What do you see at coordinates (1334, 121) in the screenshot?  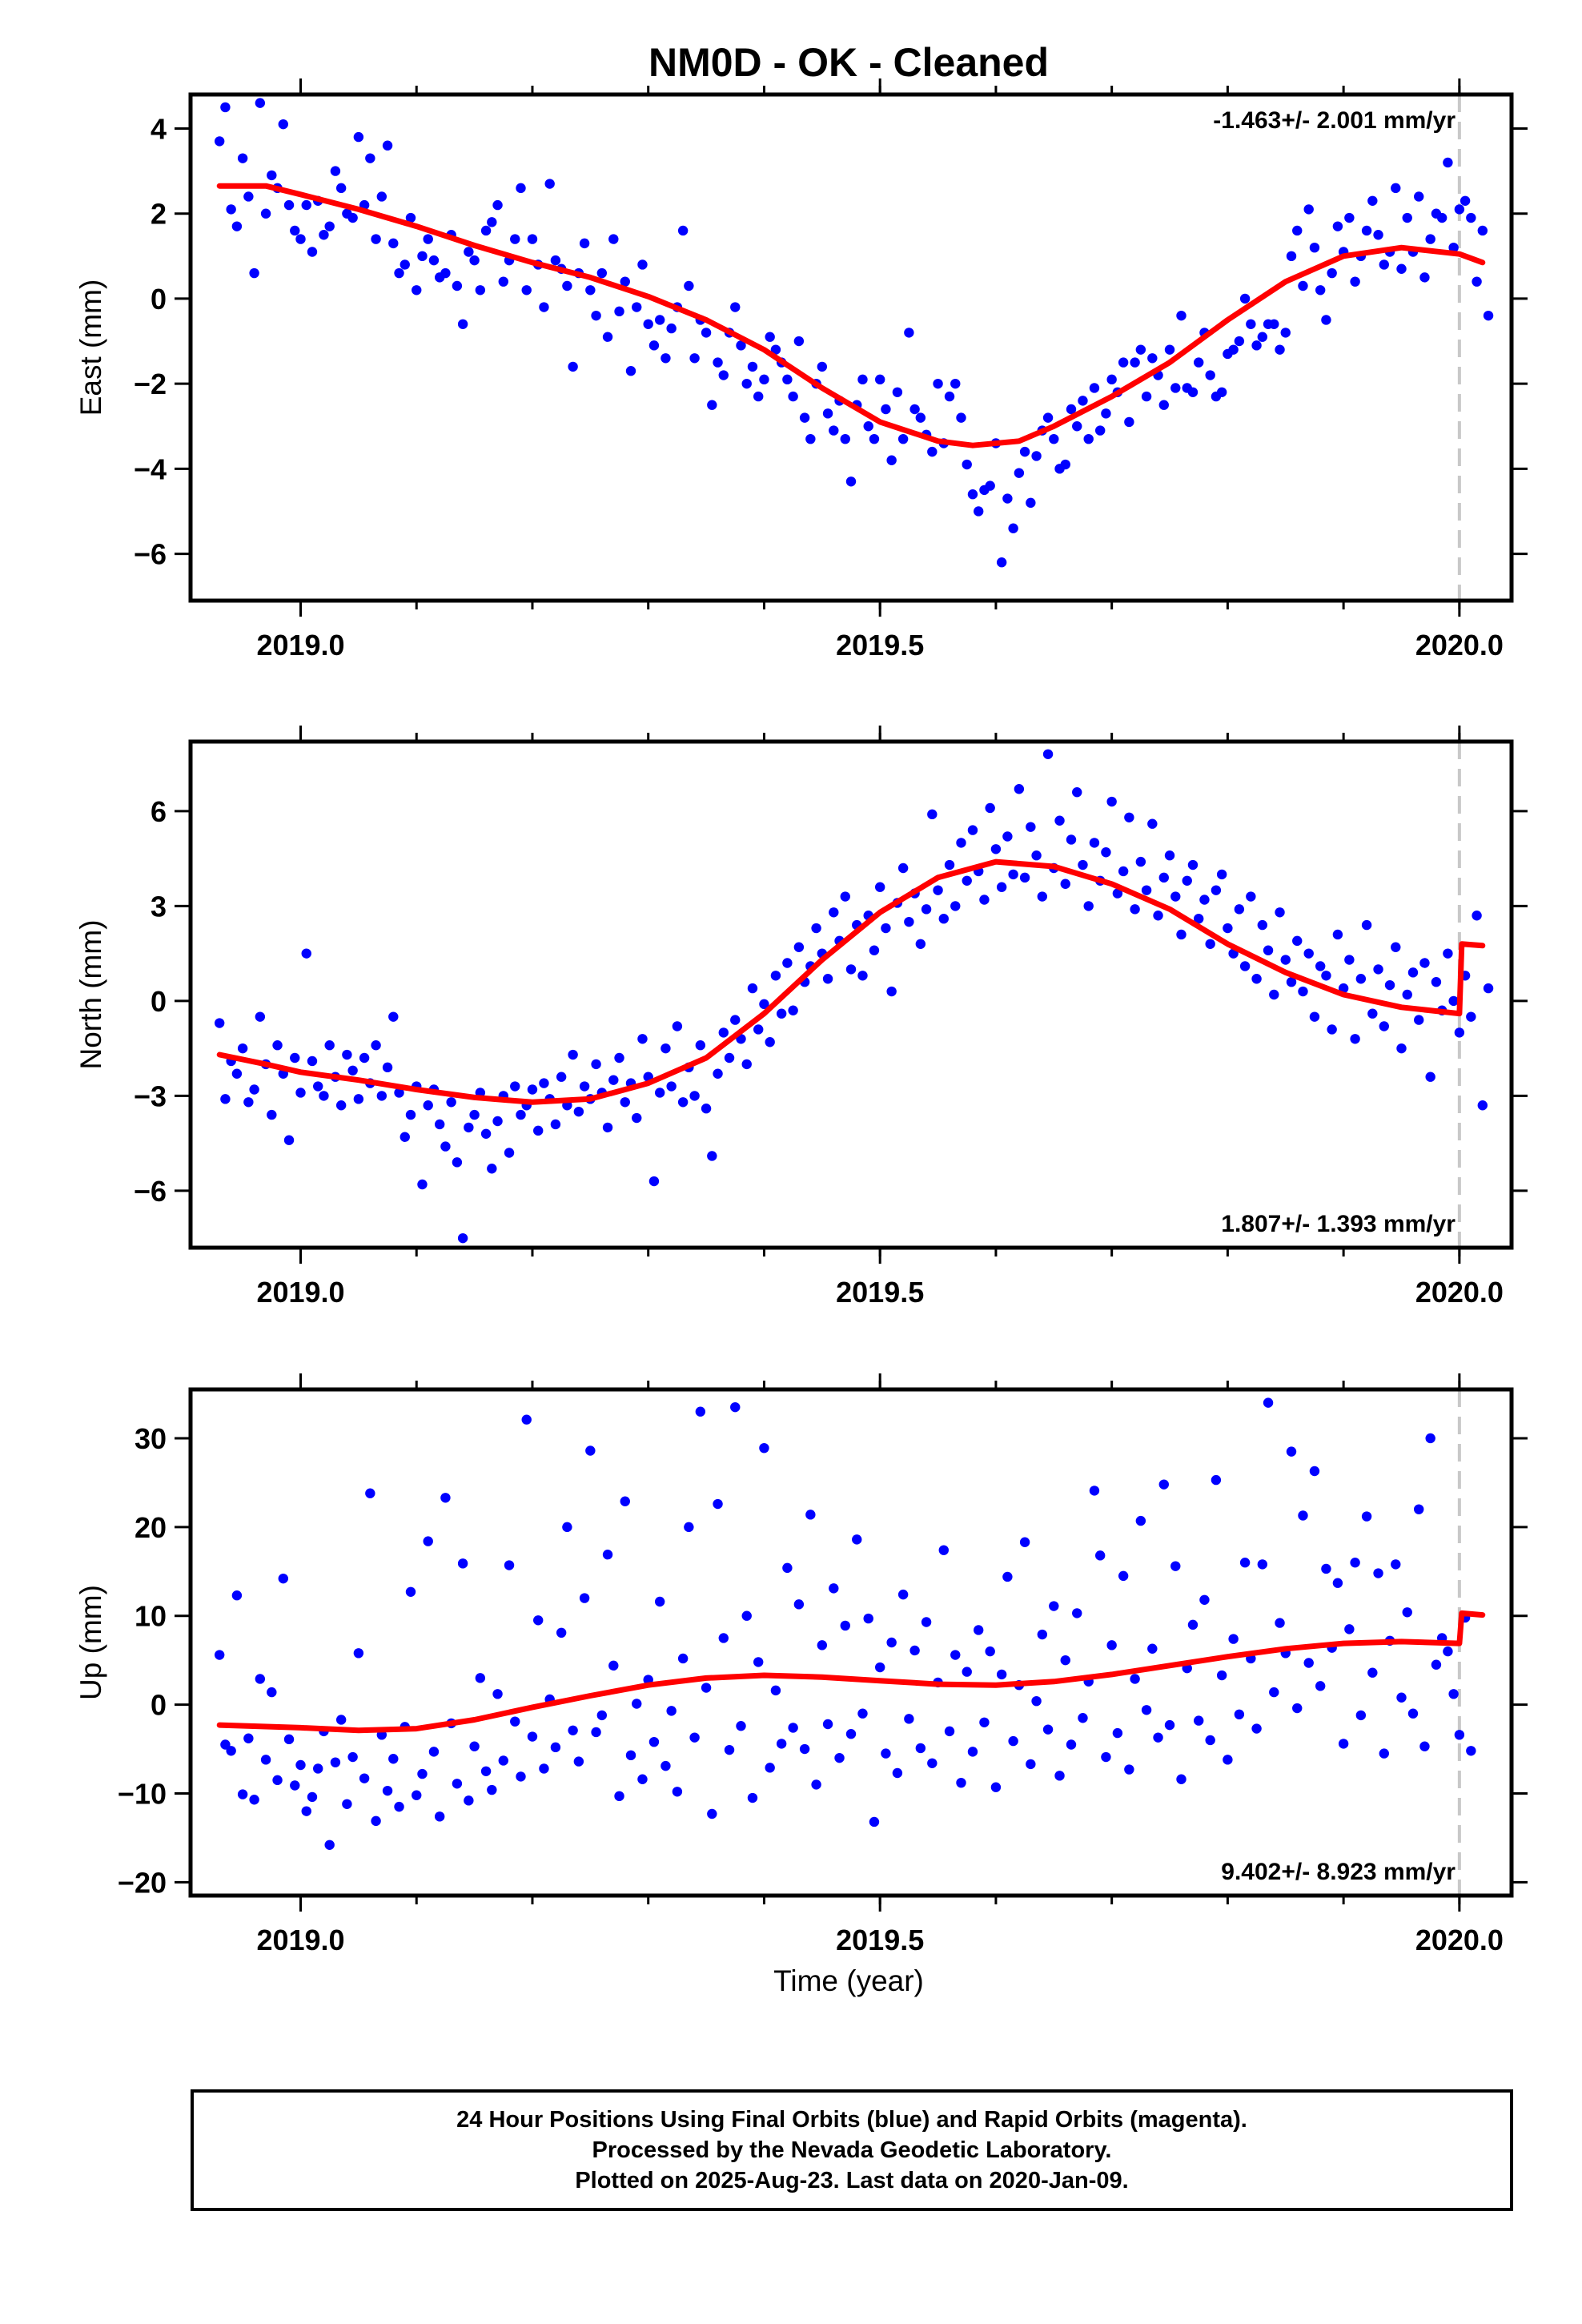 I see `east-velocity-label: -1.463+/- 2.001 mm/yr` at bounding box center [1334, 121].